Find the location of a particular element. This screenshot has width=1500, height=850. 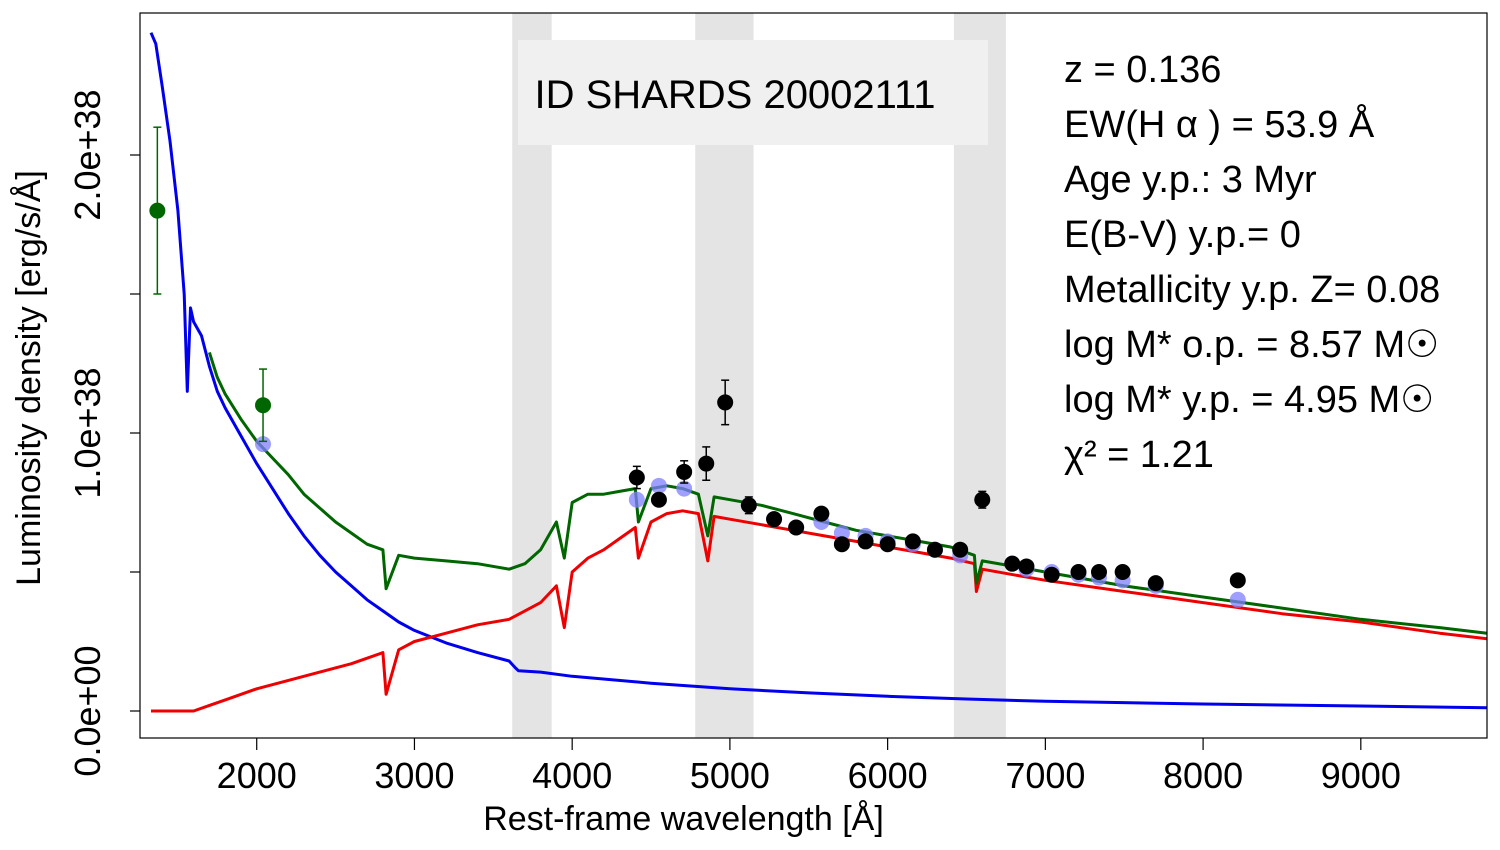

x-tick-label: 3000 is located at coordinates (414, 775).